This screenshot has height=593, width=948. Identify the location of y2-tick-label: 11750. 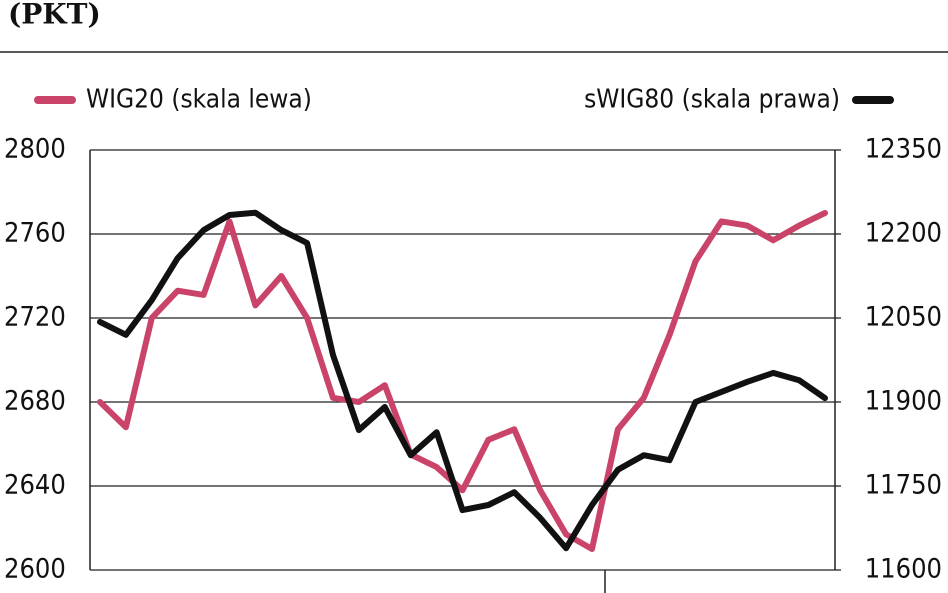
(903, 485).